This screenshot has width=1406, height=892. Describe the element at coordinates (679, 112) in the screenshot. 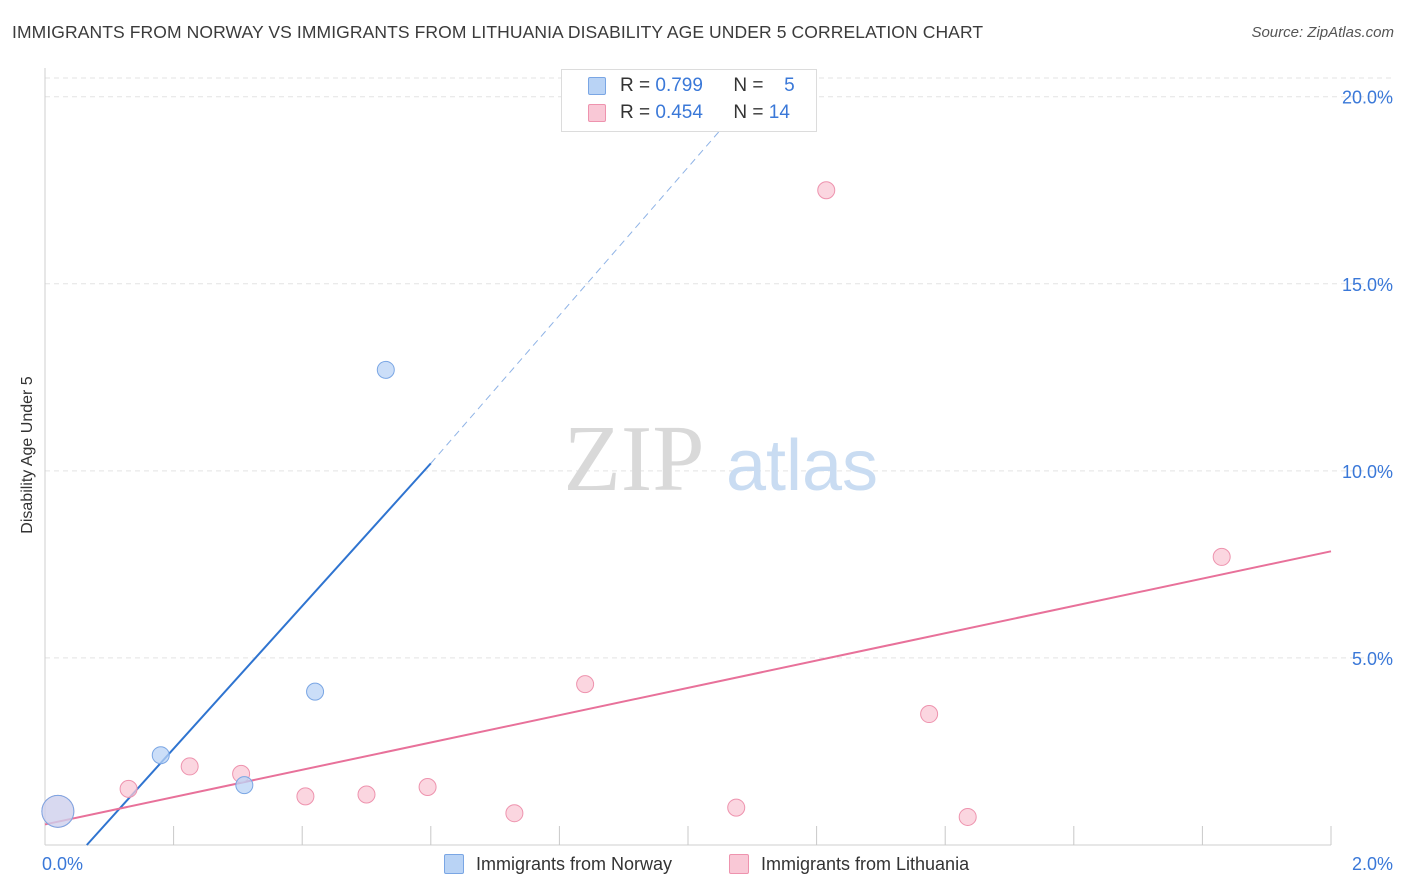

I see `legend-r-value: 0.454` at that location.